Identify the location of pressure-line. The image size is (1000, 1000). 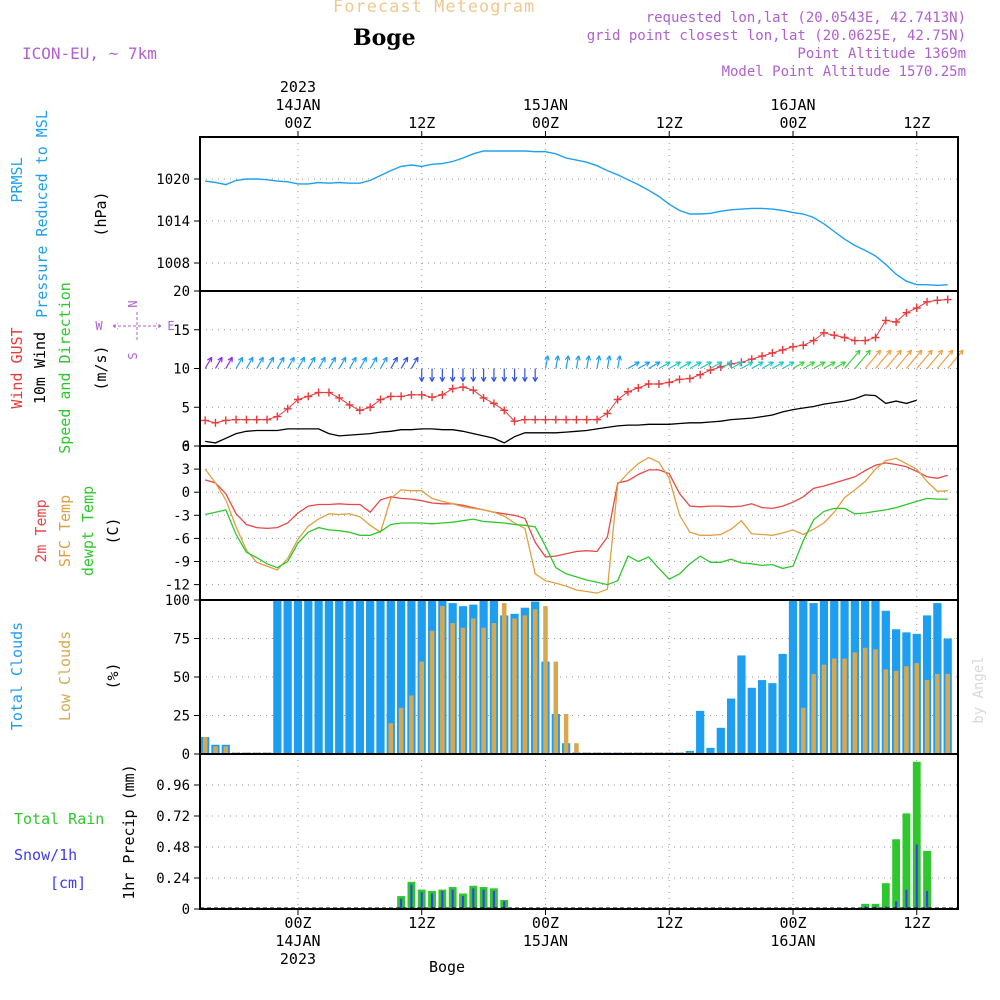
(576, 218).